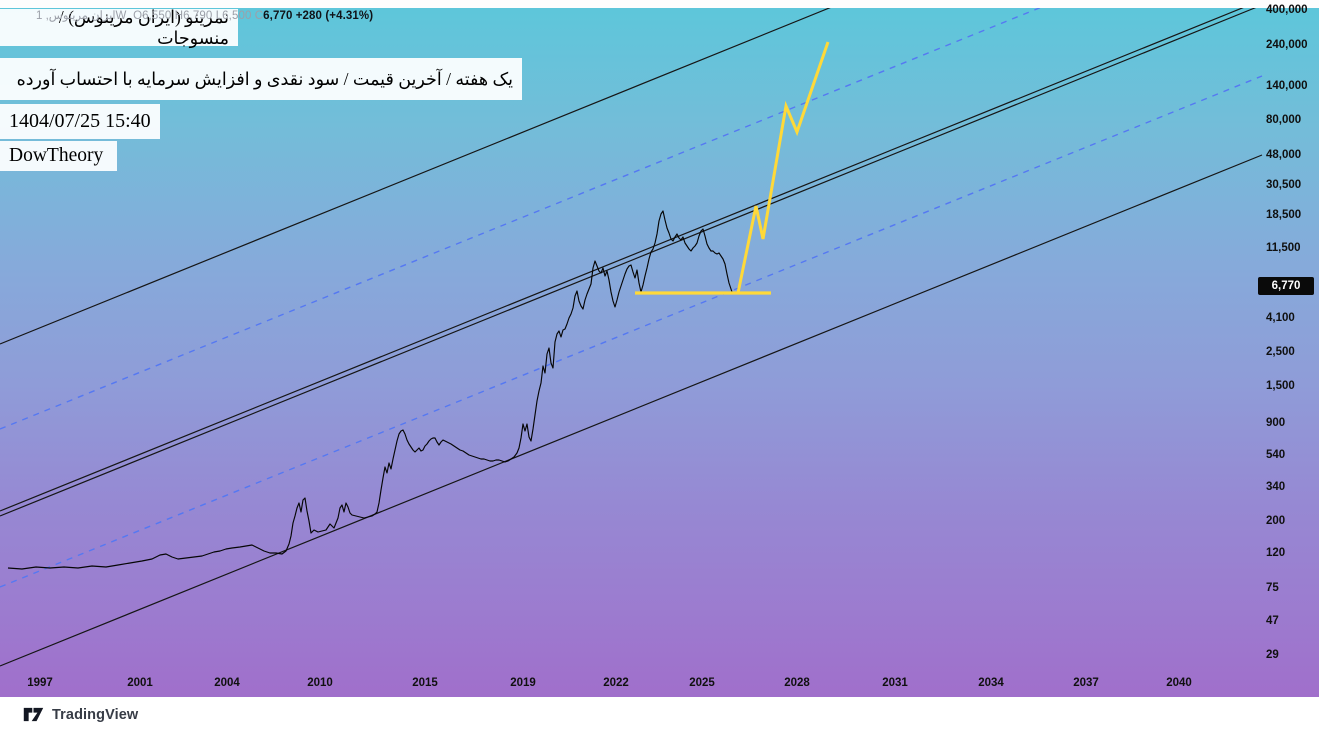 The height and width of the screenshot is (732, 1330). What do you see at coordinates (95, 714) in the screenshot?
I see `tradingview-logo-text: TradingView` at bounding box center [95, 714].